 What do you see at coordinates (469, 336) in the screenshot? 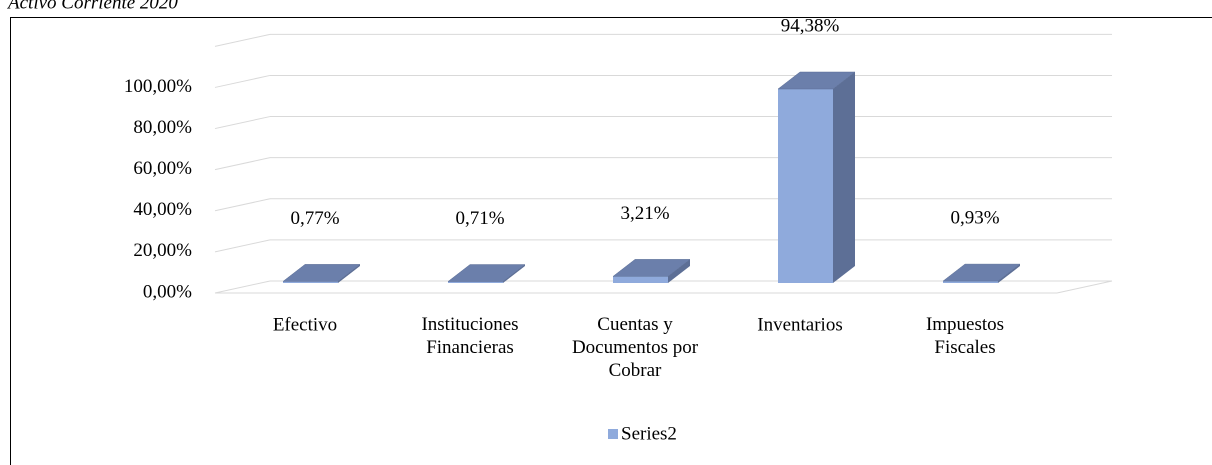
I see `x-tick-label: Instituciones Financieras` at bounding box center [469, 336].